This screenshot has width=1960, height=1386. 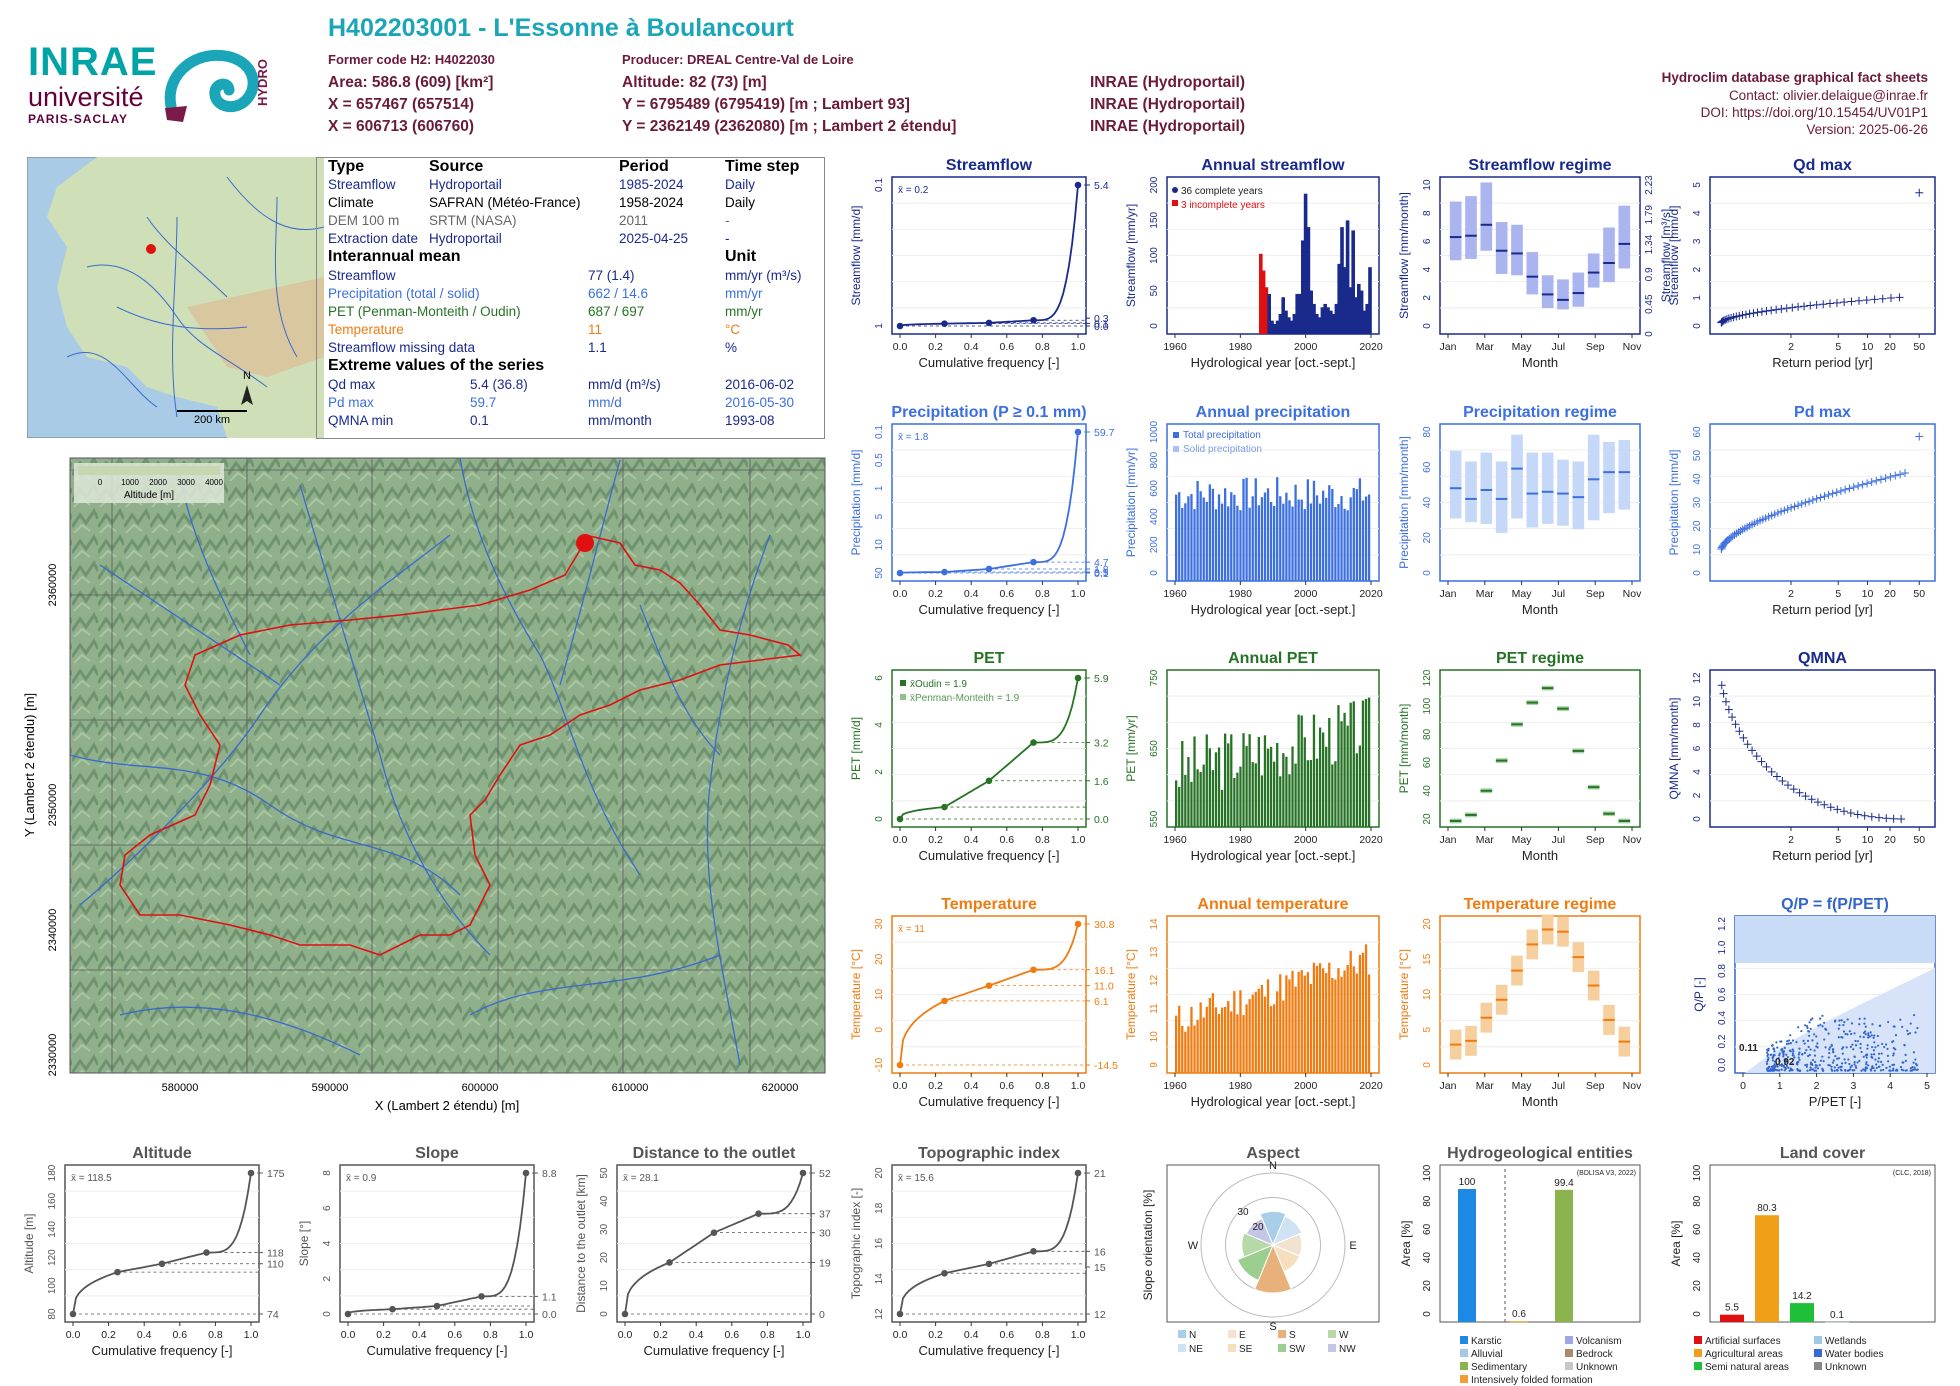 I want to click on altitude-legend-title: Altitude [m], so click(x=149, y=495).